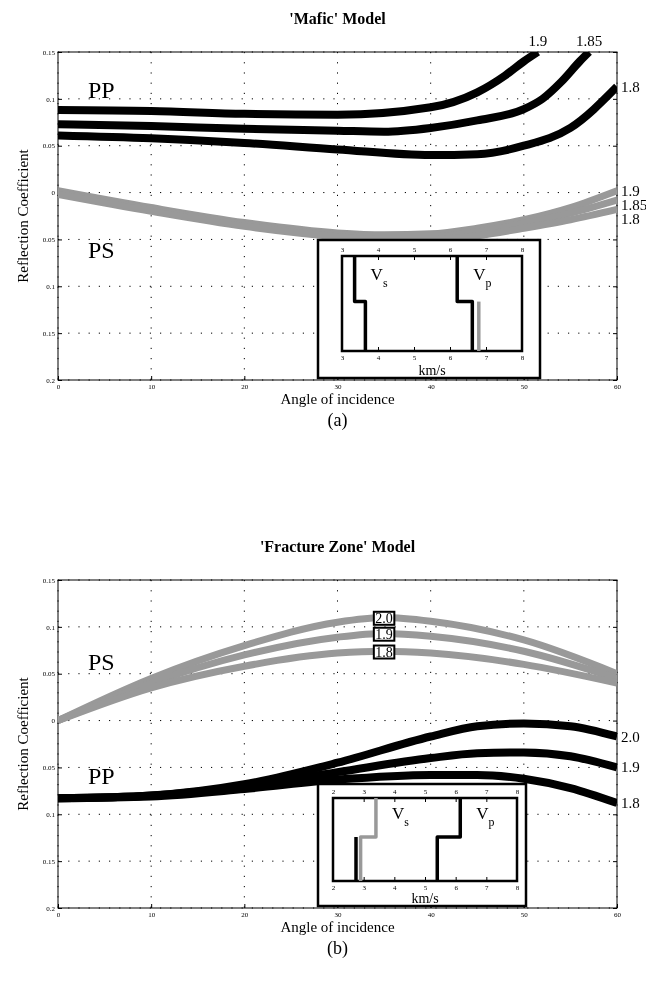  What do you see at coordinates (630, 767) in the screenshot?
I see `legend-label: 1.9` at bounding box center [630, 767].